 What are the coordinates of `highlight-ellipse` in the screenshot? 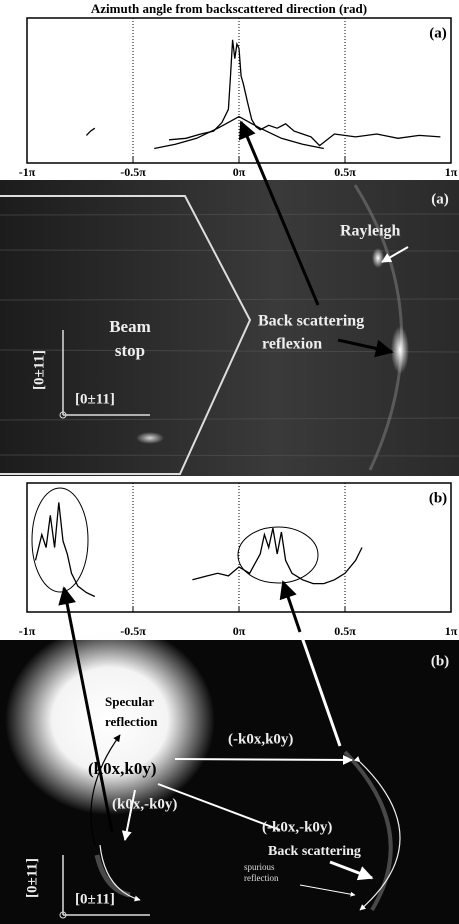 It's located at (278, 555).